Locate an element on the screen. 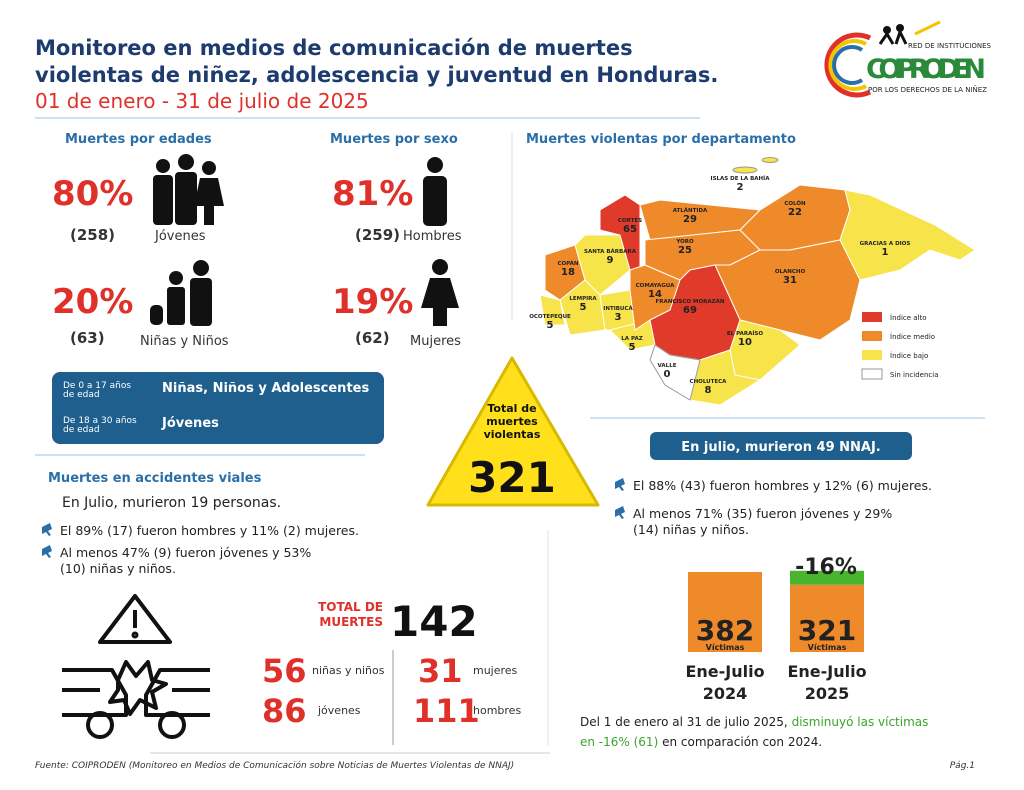  department-name: FRANCISCO MORAZÁN is located at coordinates (689, 301).